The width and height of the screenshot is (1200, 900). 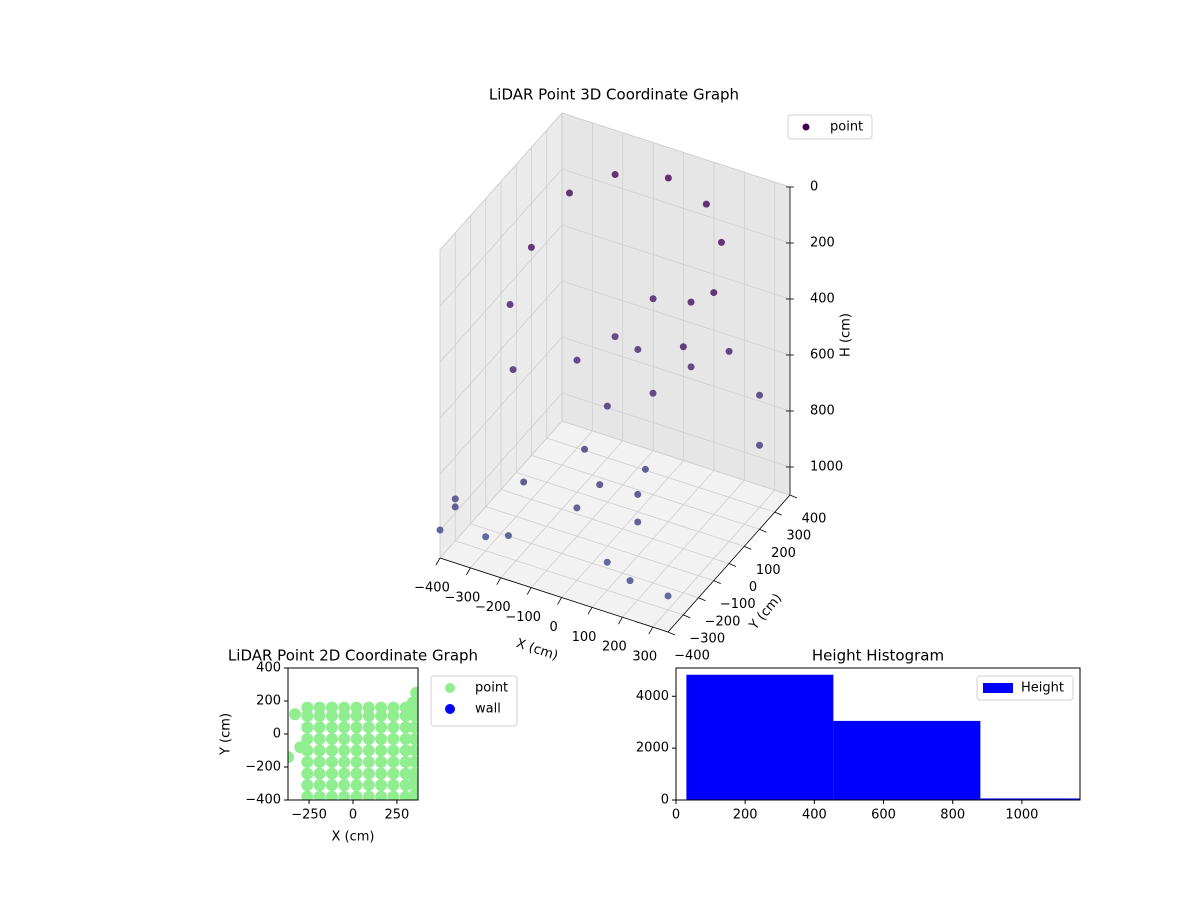 What do you see at coordinates (822, 243) in the screenshot?
I see `z-tick-label: 200` at bounding box center [822, 243].